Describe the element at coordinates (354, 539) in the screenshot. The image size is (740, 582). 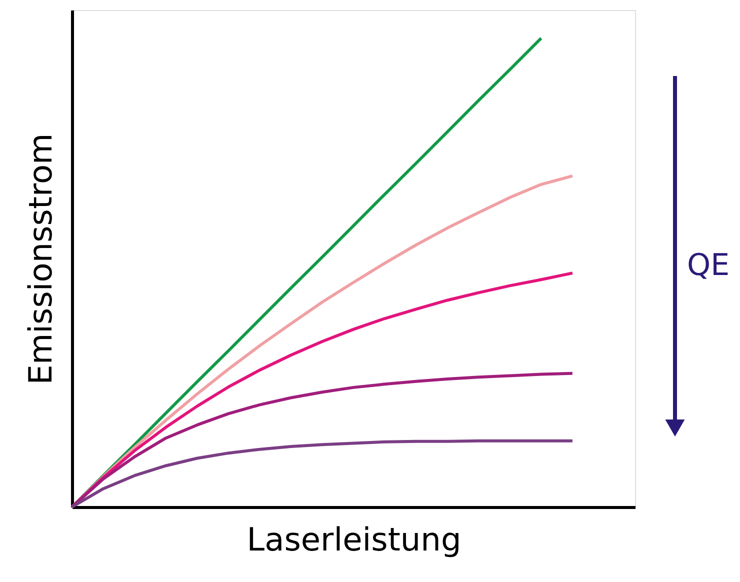
I see `x-axis-title: Laserleistung` at that location.